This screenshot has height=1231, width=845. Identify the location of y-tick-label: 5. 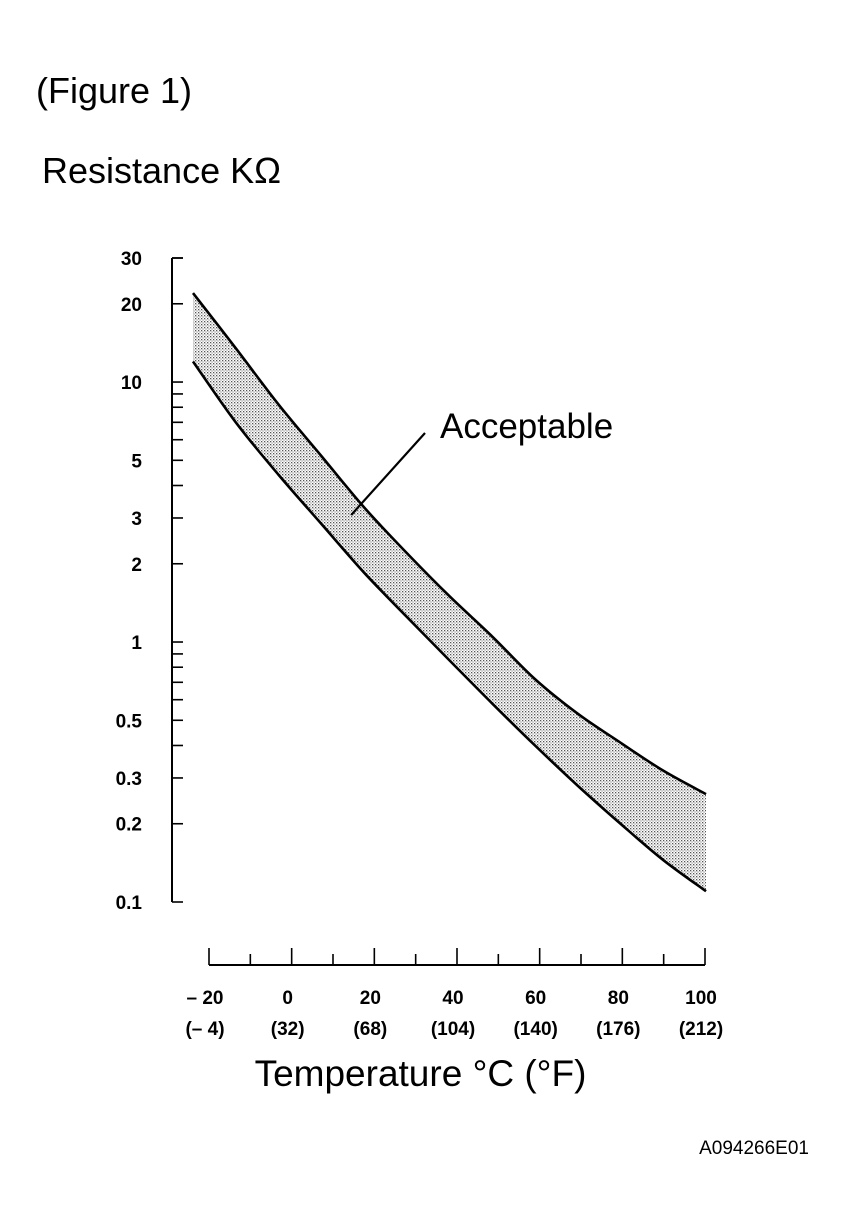
(136, 461).